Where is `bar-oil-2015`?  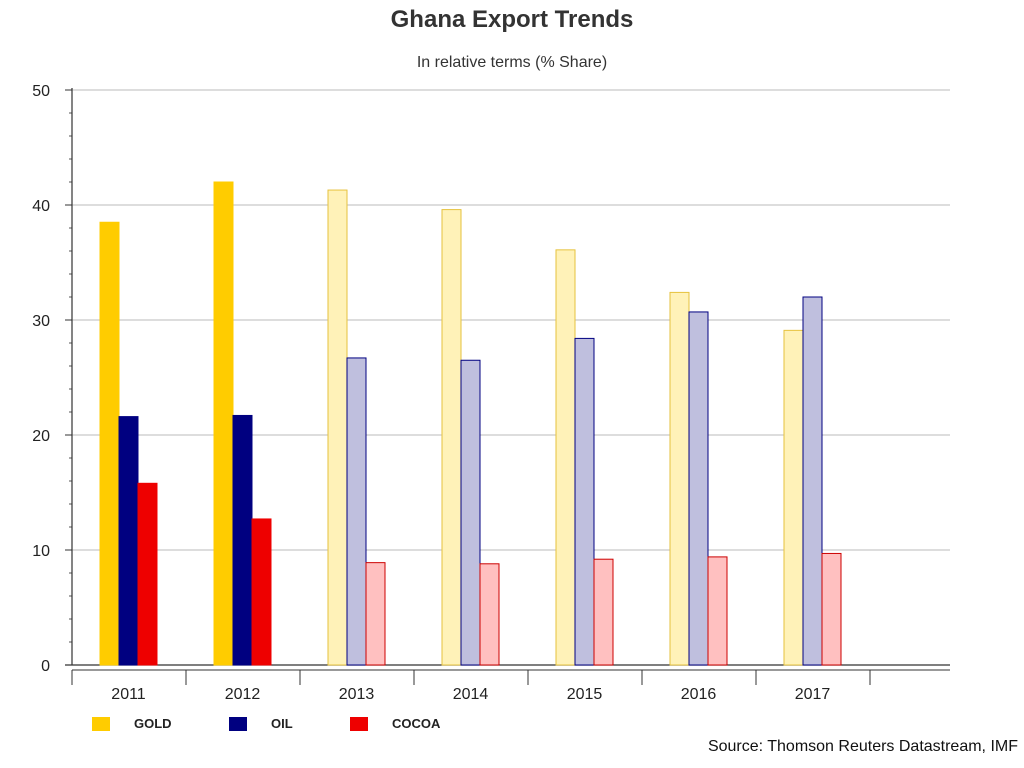 bar-oil-2015 is located at coordinates (584, 501).